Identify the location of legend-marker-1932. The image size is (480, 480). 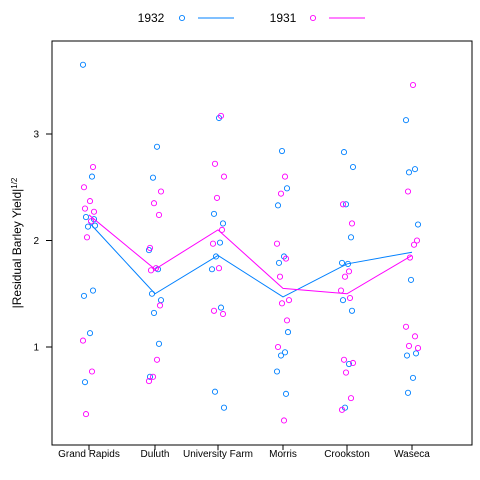
(182, 18).